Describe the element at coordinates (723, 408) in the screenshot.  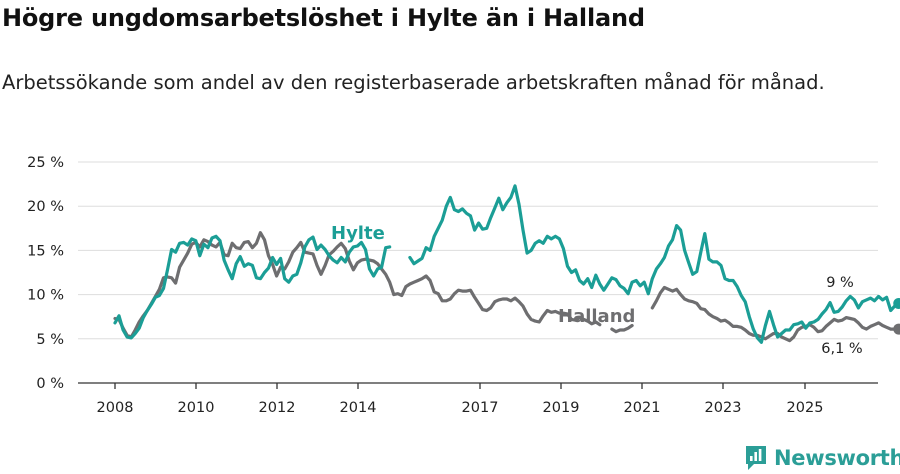
I see `x-tick-label: 2023` at that location.